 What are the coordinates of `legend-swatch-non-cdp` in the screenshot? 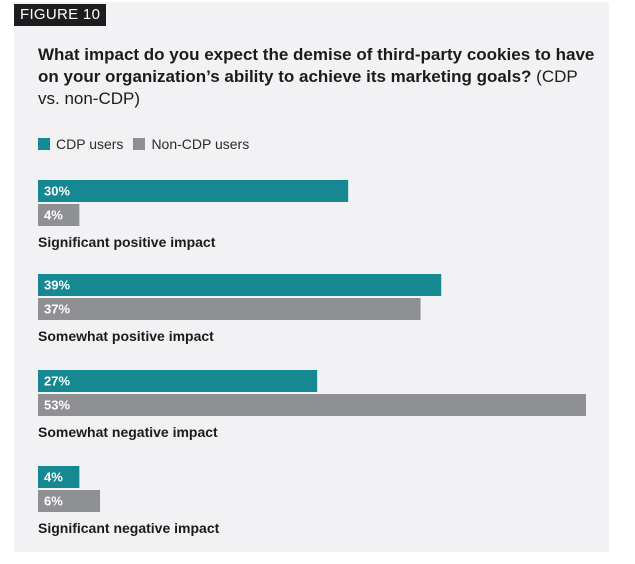 It's located at (139, 144).